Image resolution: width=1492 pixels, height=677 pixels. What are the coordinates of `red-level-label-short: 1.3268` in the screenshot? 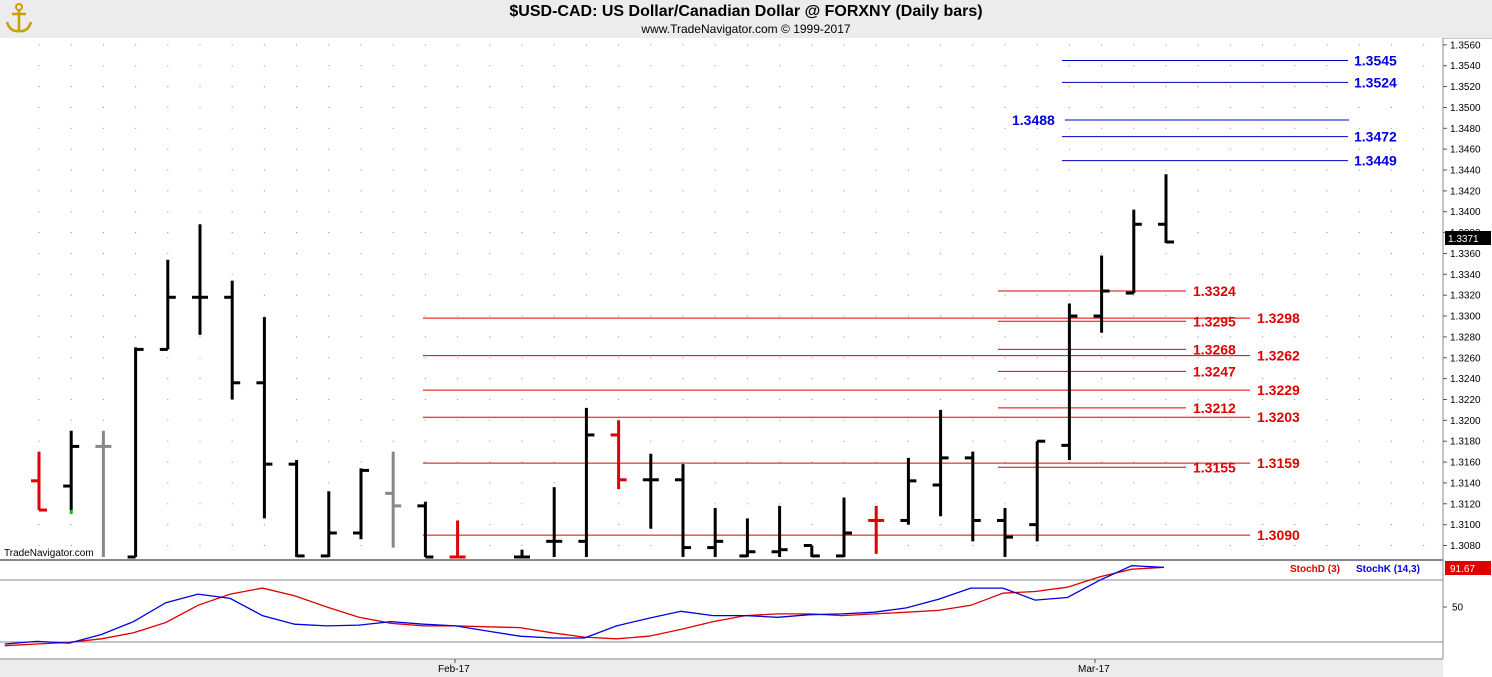 It's located at (1214, 349).